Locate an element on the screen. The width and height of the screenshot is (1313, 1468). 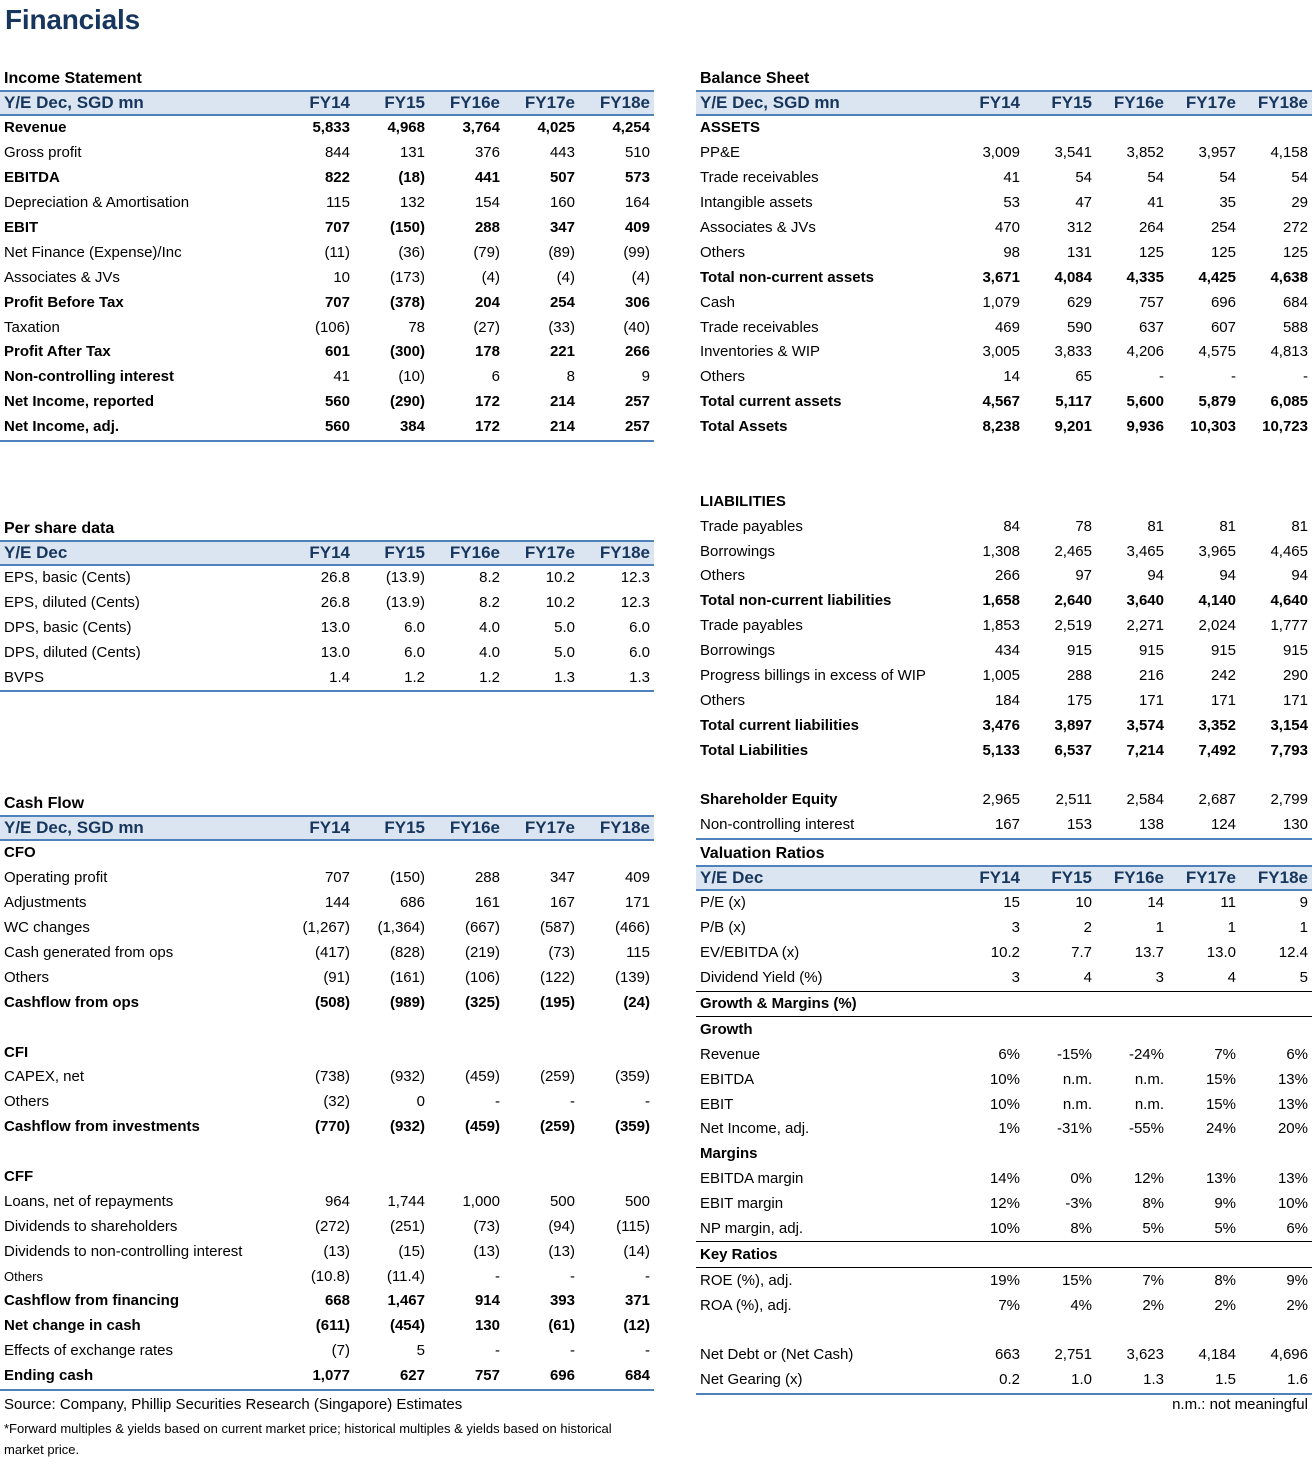
table-row: LIABILITIES is located at coordinates (1004, 501).